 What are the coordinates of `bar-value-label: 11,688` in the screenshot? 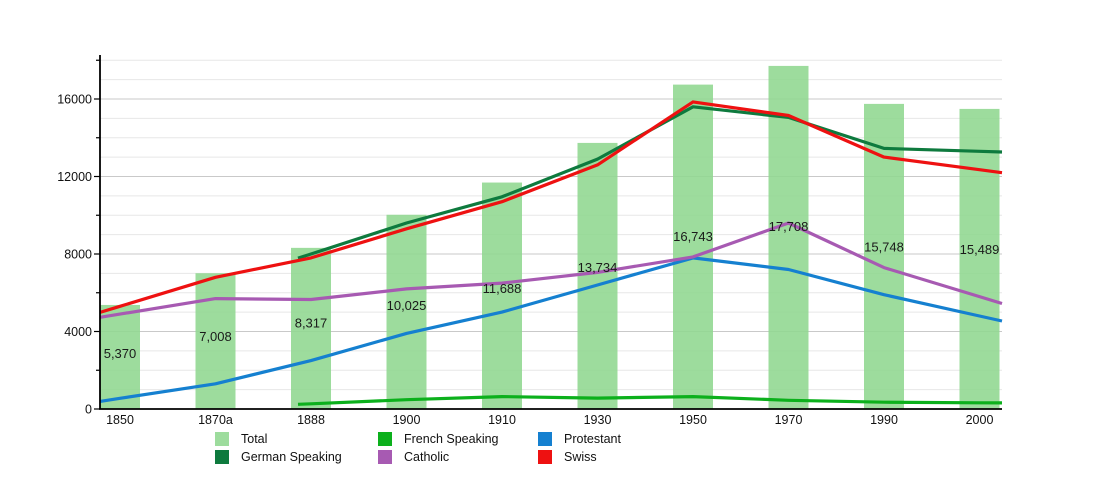 It's located at (502, 288).